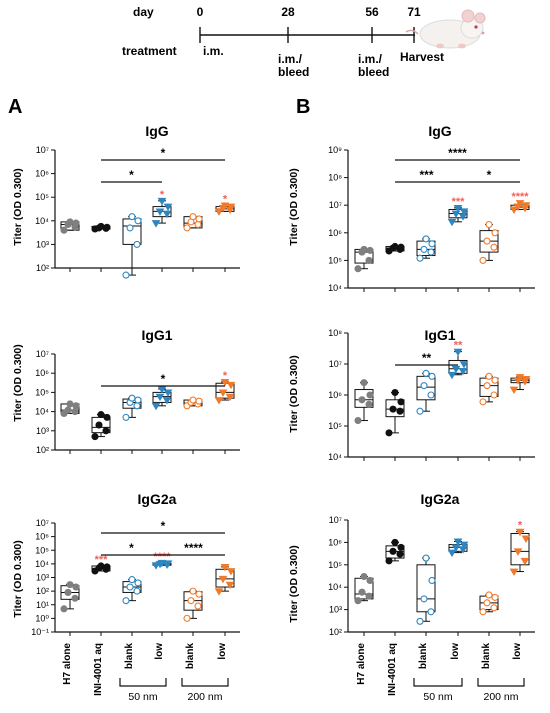 The width and height of the screenshot is (550, 713). I want to click on chart-title-a-igg: IgG, so click(156, 131).